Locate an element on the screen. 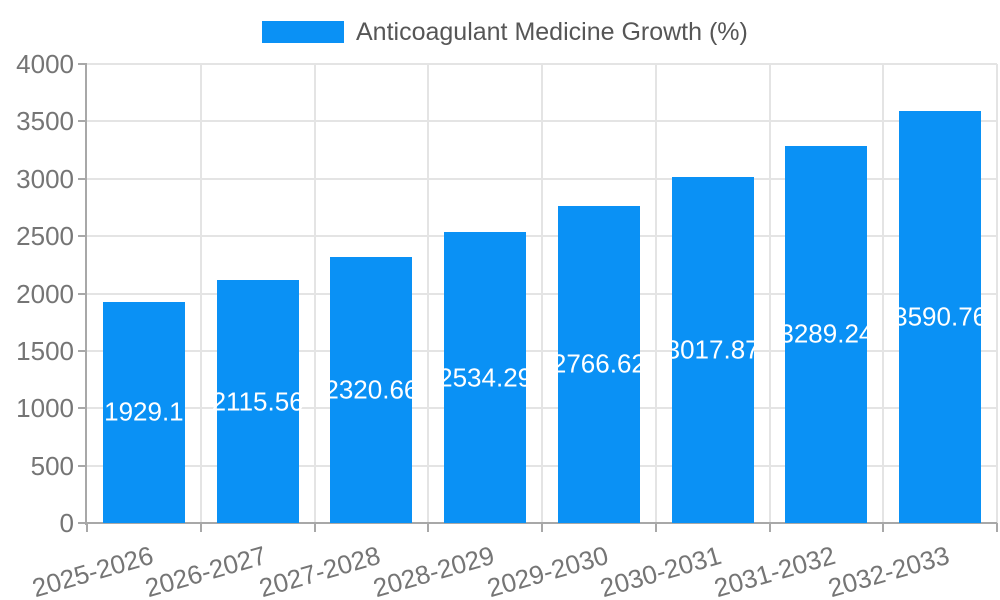 Image resolution: width=1000 pixels, height=600 pixels. bar-value-label: 2534.29 is located at coordinates (485, 377).